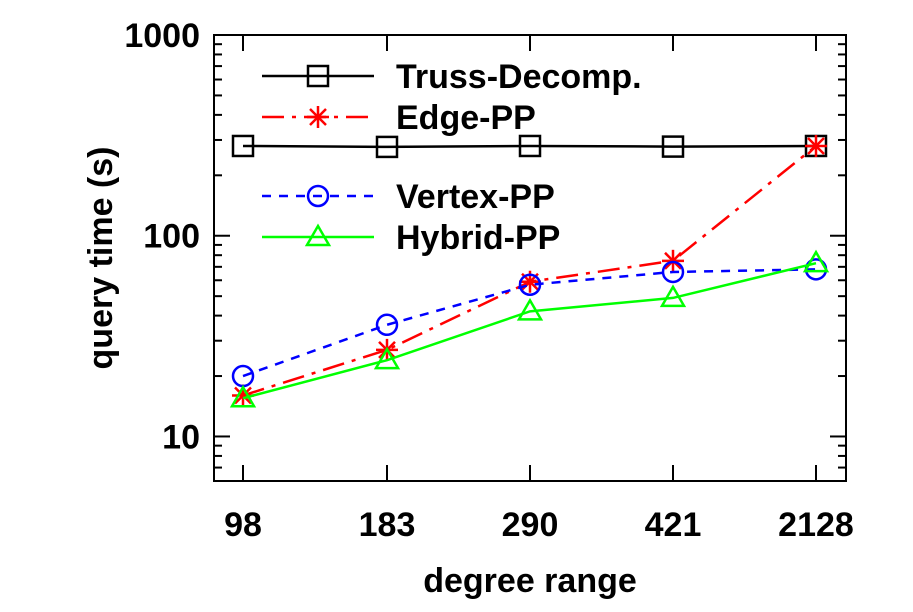 This screenshot has height=612, width=913. Describe the element at coordinates (387, 525) in the screenshot. I see `x-tick-label: 183` at that location.